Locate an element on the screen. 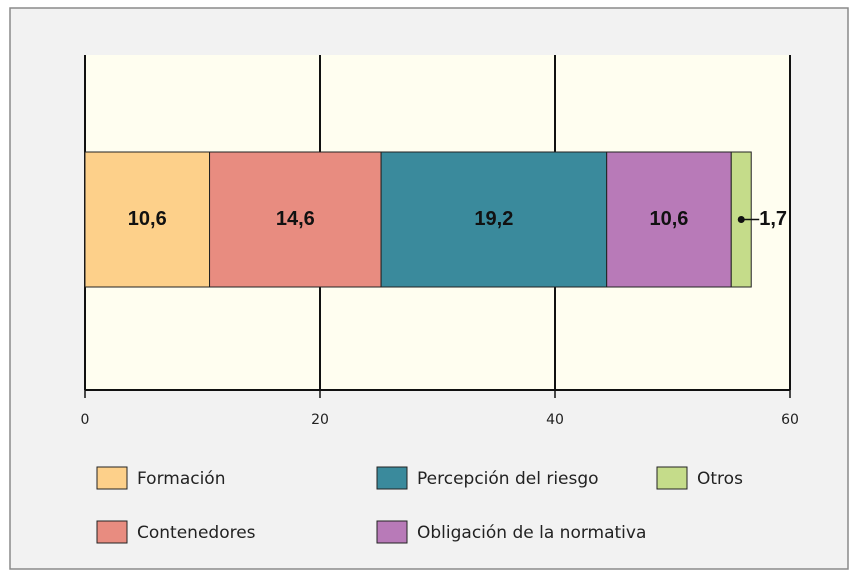  legend-label: Formación is located at coordinates (181, 479).